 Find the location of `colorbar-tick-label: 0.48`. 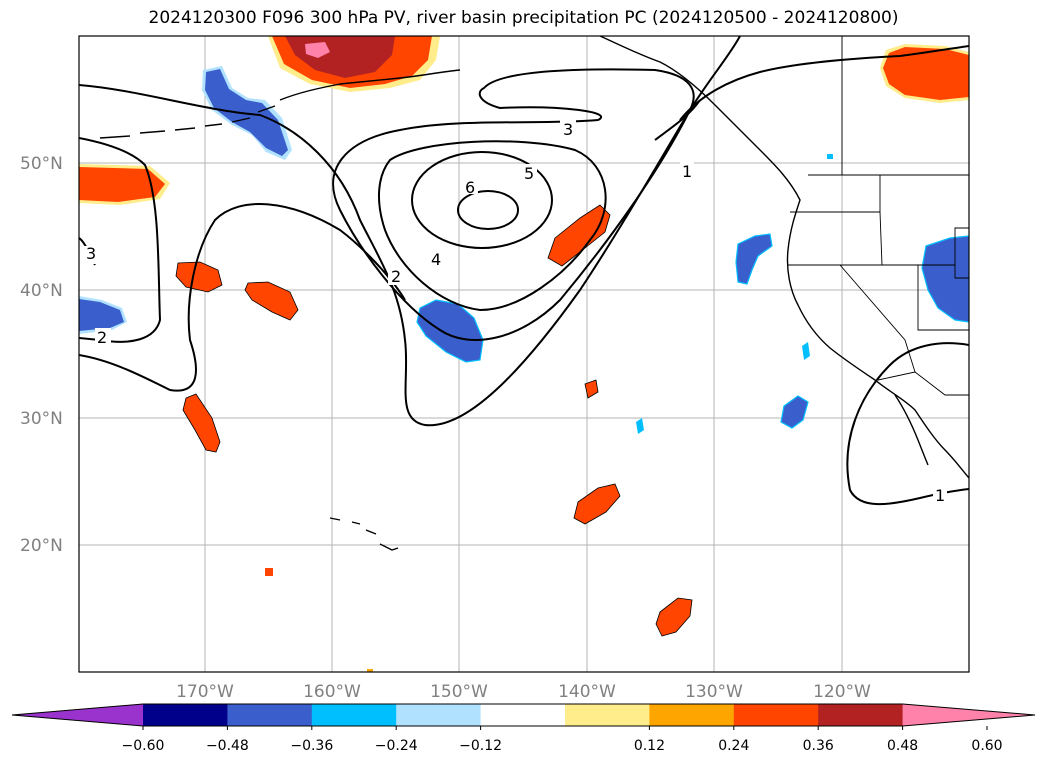

colorbar-tick-label: 0.48 is located at coordinates (902, 746).